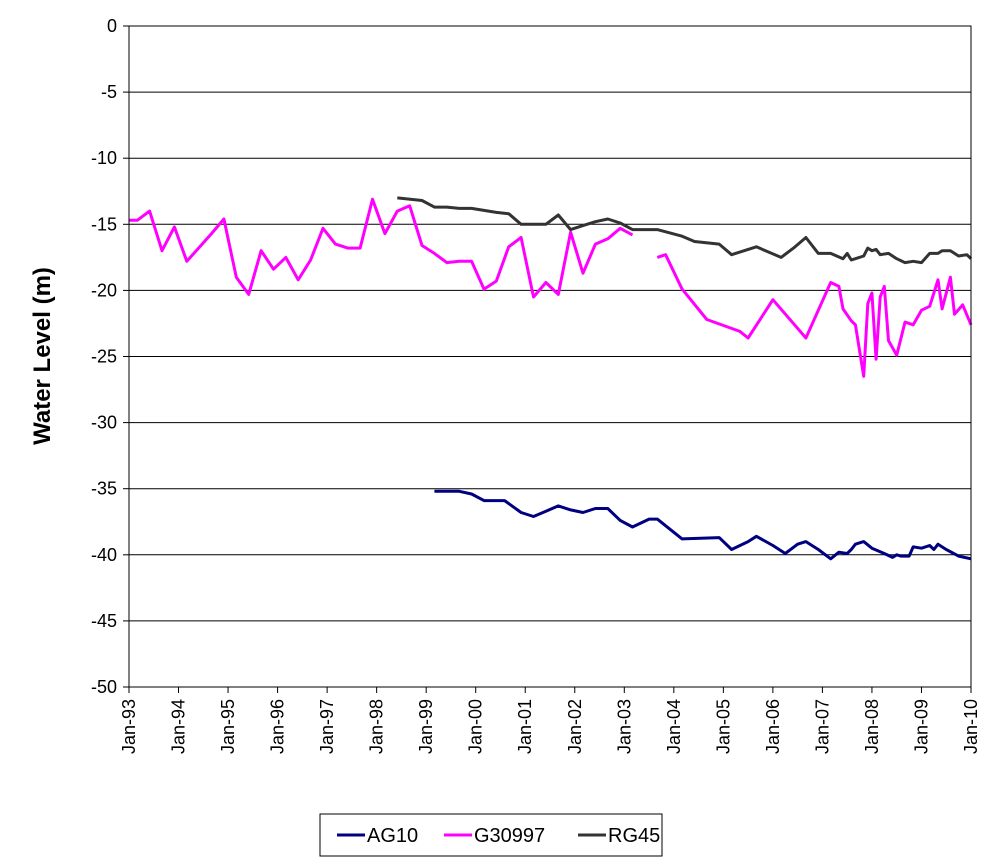  What do you see at coordinates (104, 489) in the screenshot?
I see `y-tick-label: -35` at bounding box center [104, 489].